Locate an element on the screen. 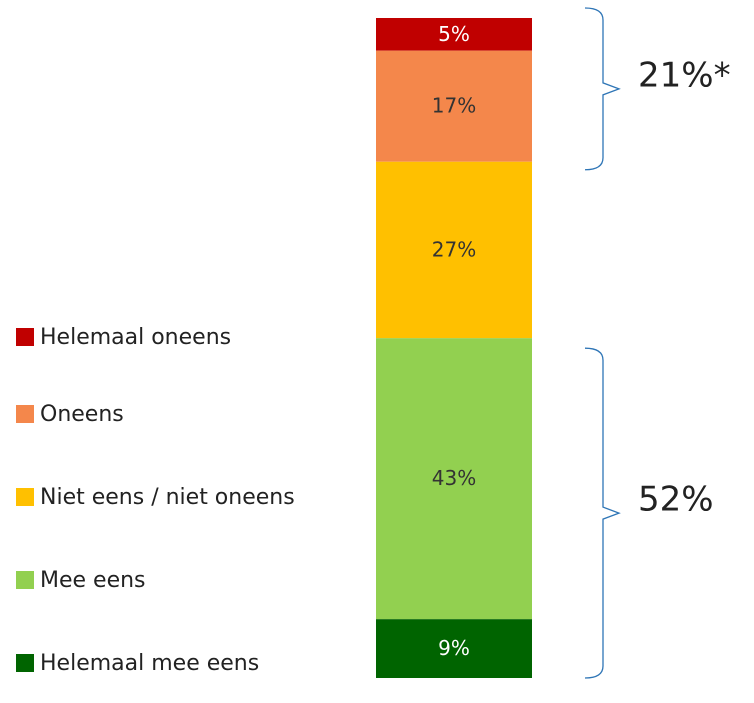  value-label: 27% is located at coordinates (454, 249).